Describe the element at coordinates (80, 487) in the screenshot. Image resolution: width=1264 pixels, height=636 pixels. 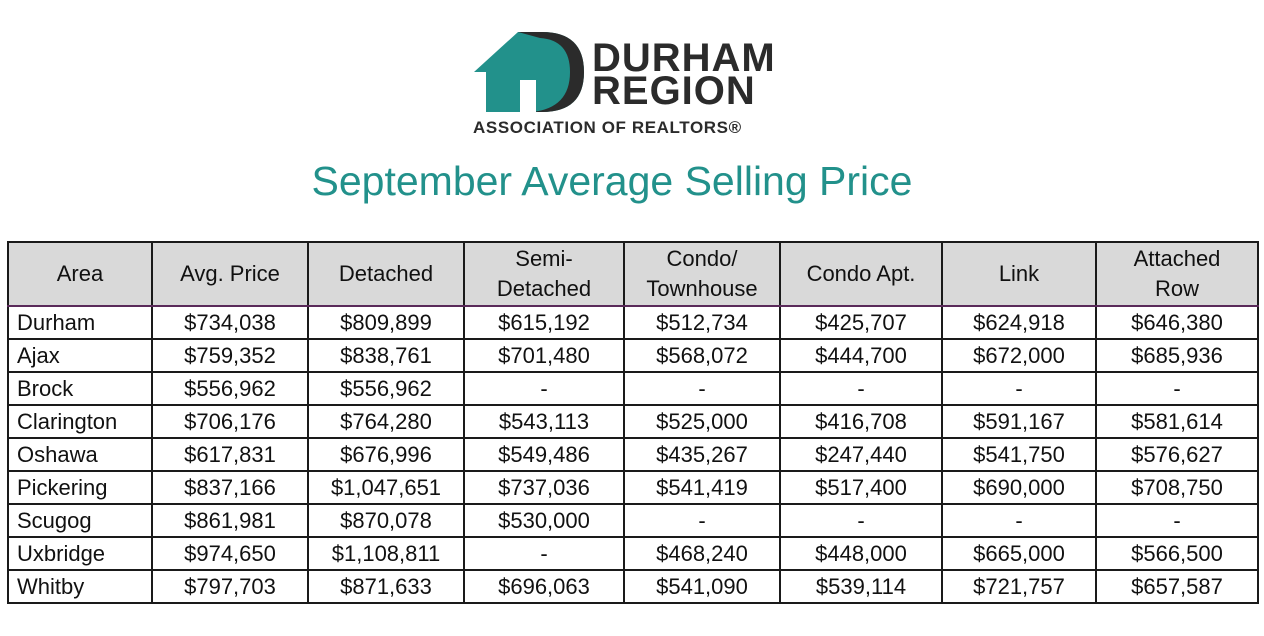
I see `area-cell: Pickering` at that location.